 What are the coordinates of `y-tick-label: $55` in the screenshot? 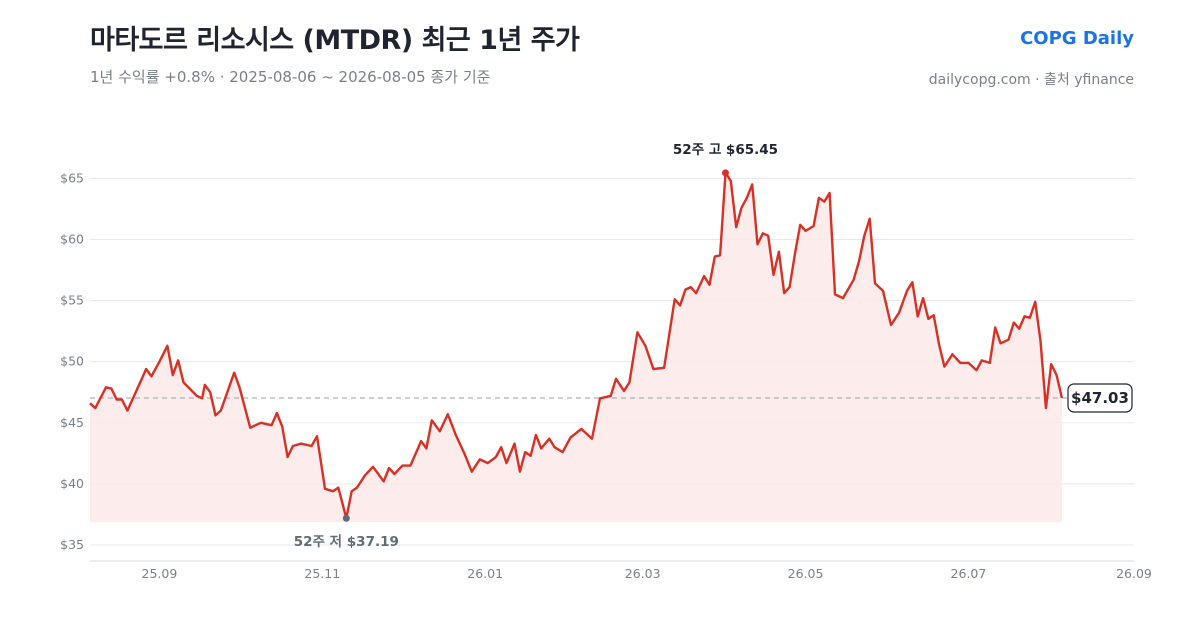 It's located at (72, 300).